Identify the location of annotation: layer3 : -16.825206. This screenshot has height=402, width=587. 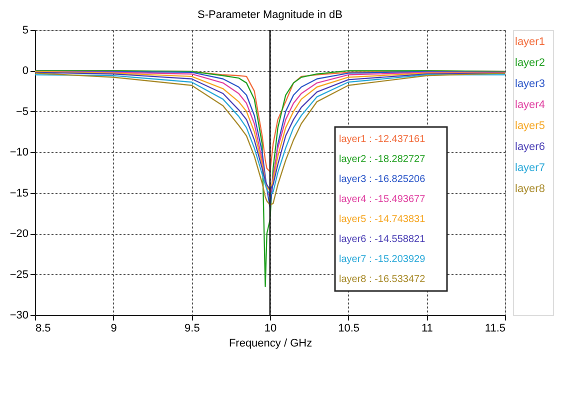
(382, 179).